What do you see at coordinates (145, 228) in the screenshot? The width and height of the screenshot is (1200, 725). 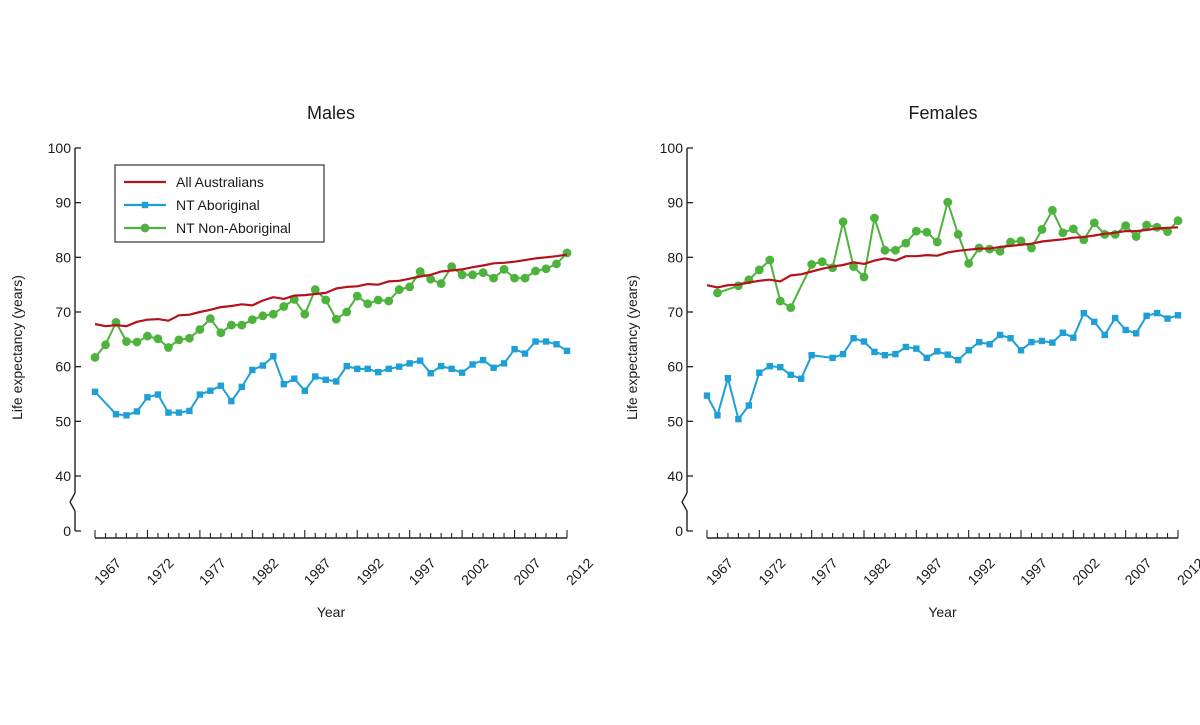 I see `legend-swatch-marker` at bounding box center [145, 228].